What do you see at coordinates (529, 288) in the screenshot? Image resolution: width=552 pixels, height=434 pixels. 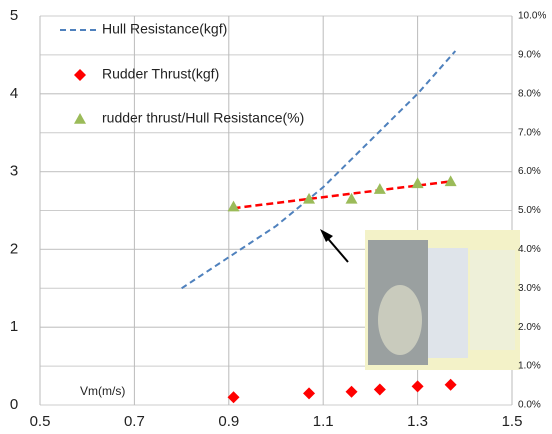 I see `y2-tick-label: 3.0%` at bounding box center [529, 288].